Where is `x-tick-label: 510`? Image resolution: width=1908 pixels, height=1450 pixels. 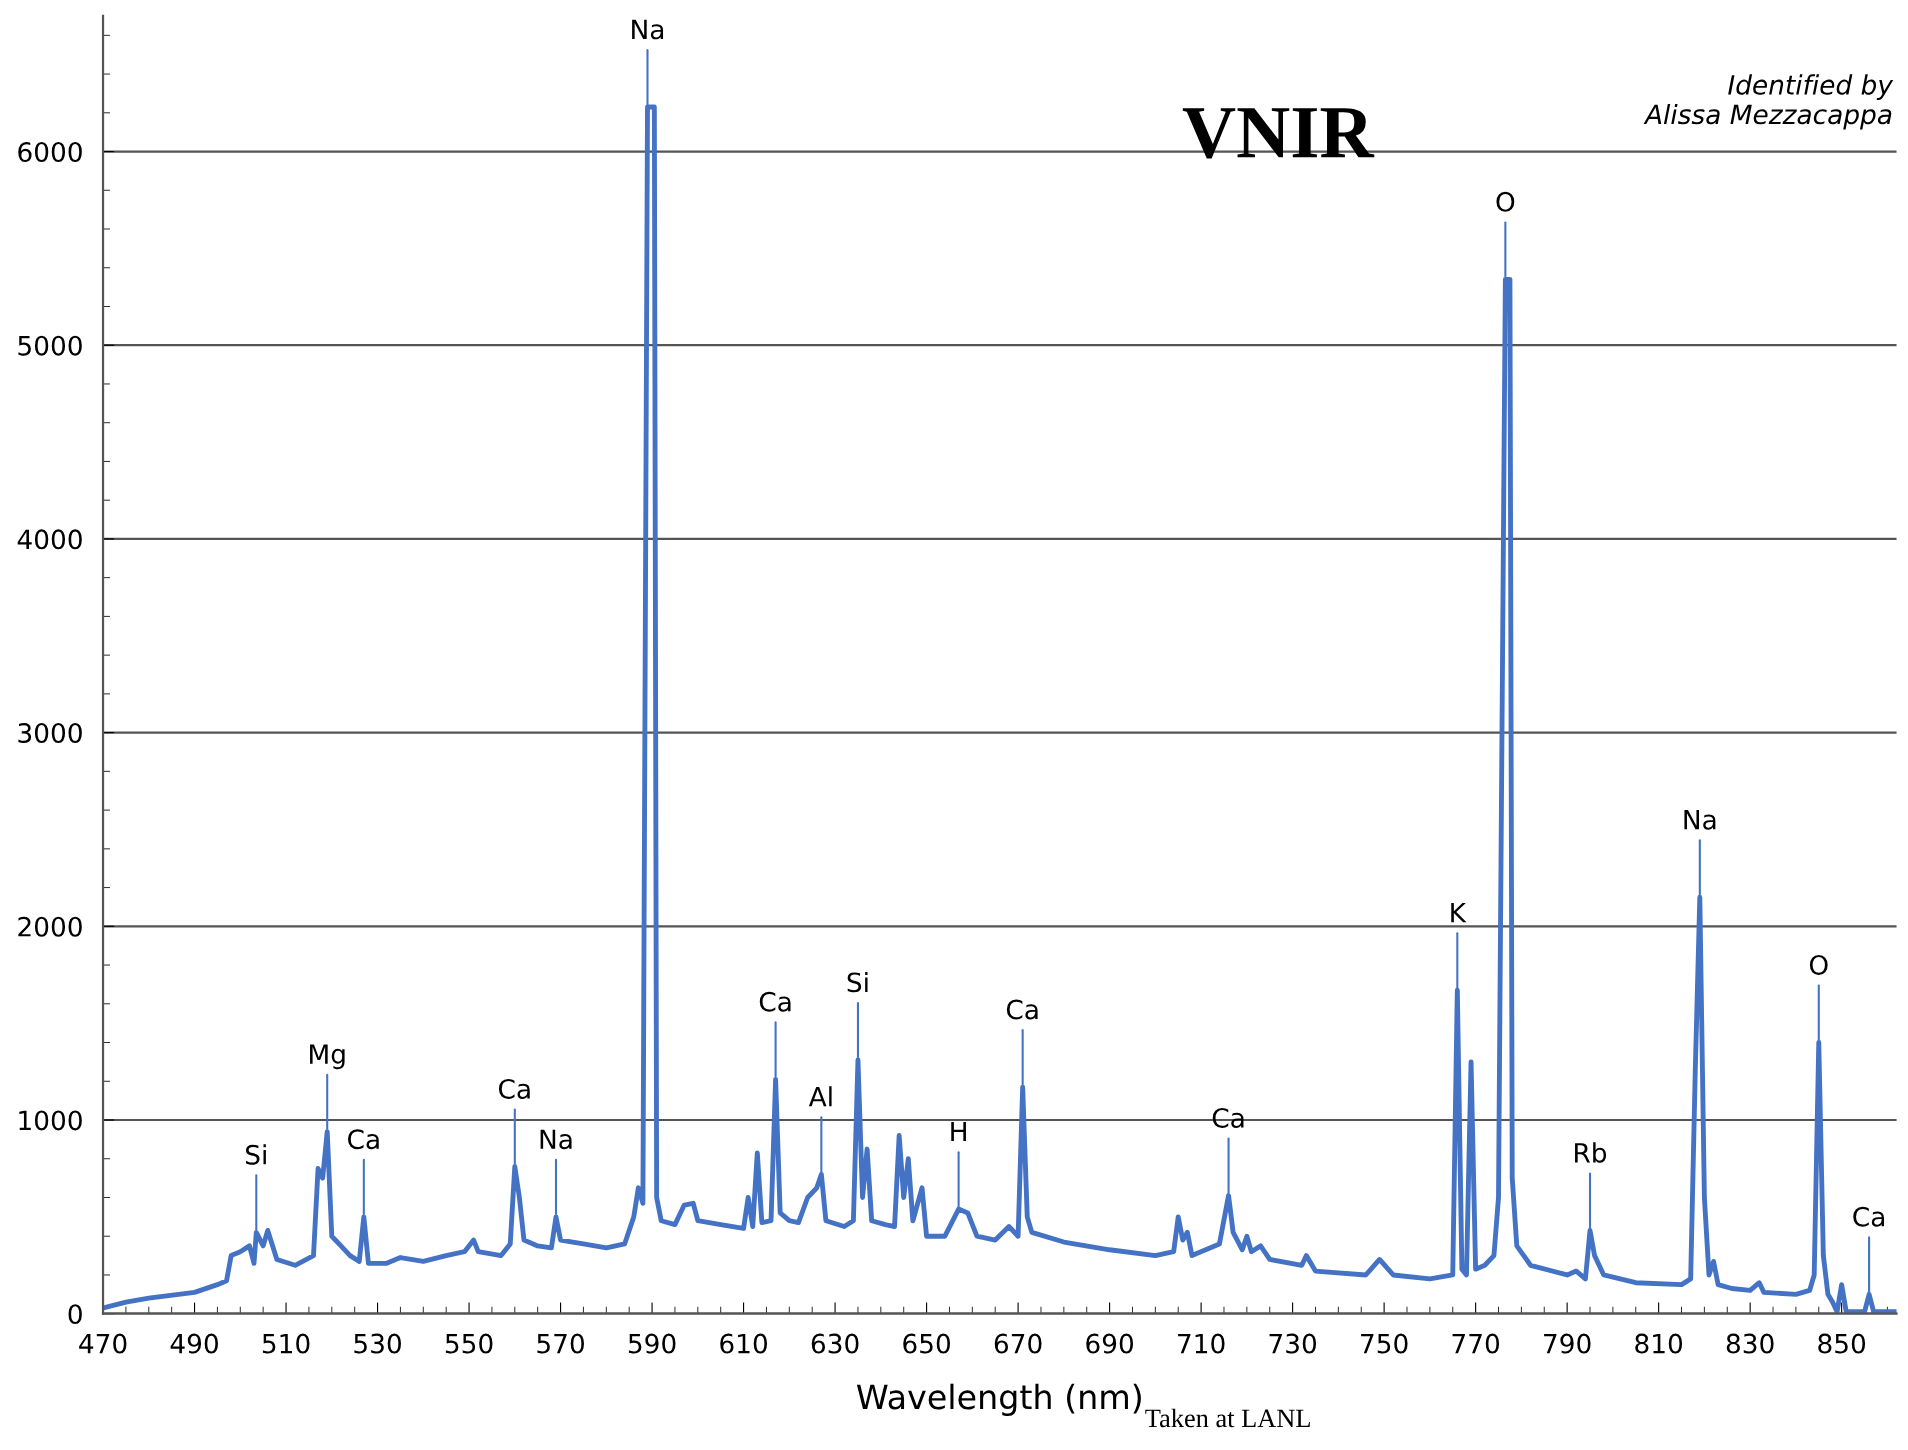
x-tick-label: 510 is located at coordinates (286, 1343).